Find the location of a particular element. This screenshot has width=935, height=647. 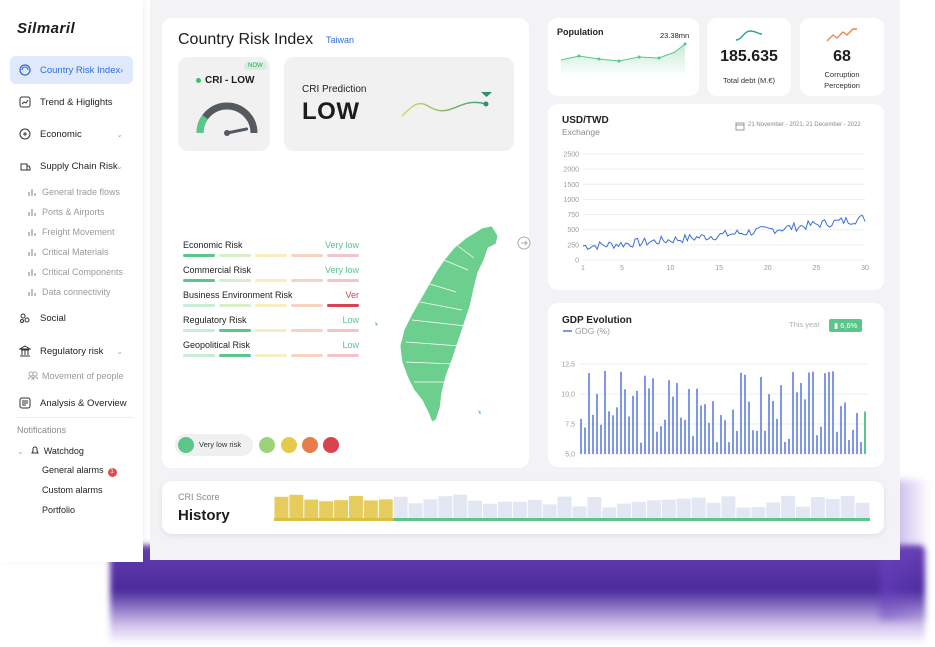

risk-legend-active: Very low risk is located at coordinates (214, 445).